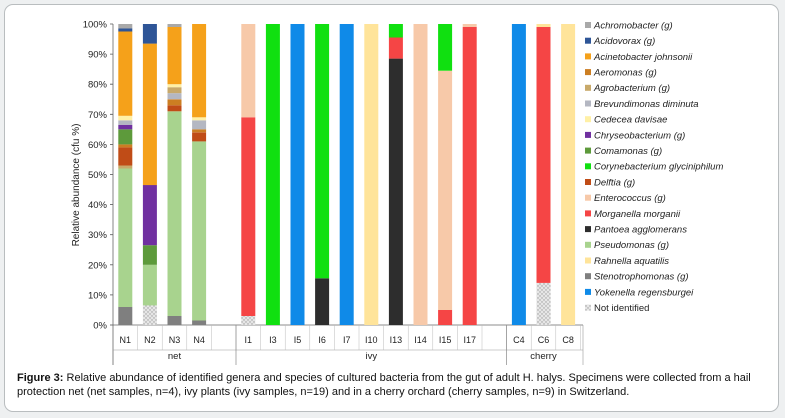  What do you see at coordinates (543, 356) in the screenshot?
I see `group-label: cherry` at bounding box center [543, 356].